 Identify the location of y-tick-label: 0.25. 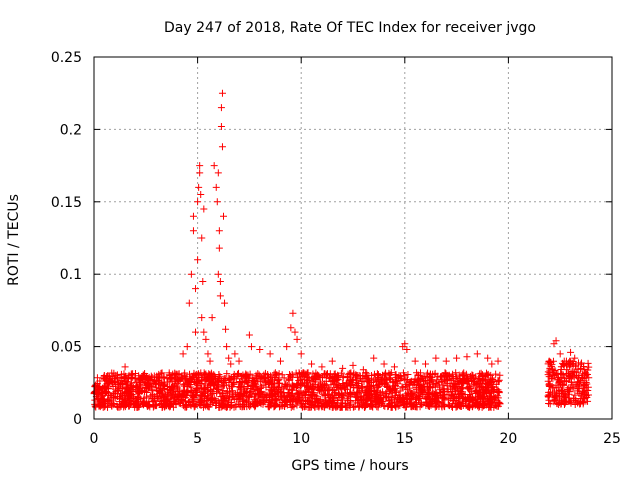
(66, 58).